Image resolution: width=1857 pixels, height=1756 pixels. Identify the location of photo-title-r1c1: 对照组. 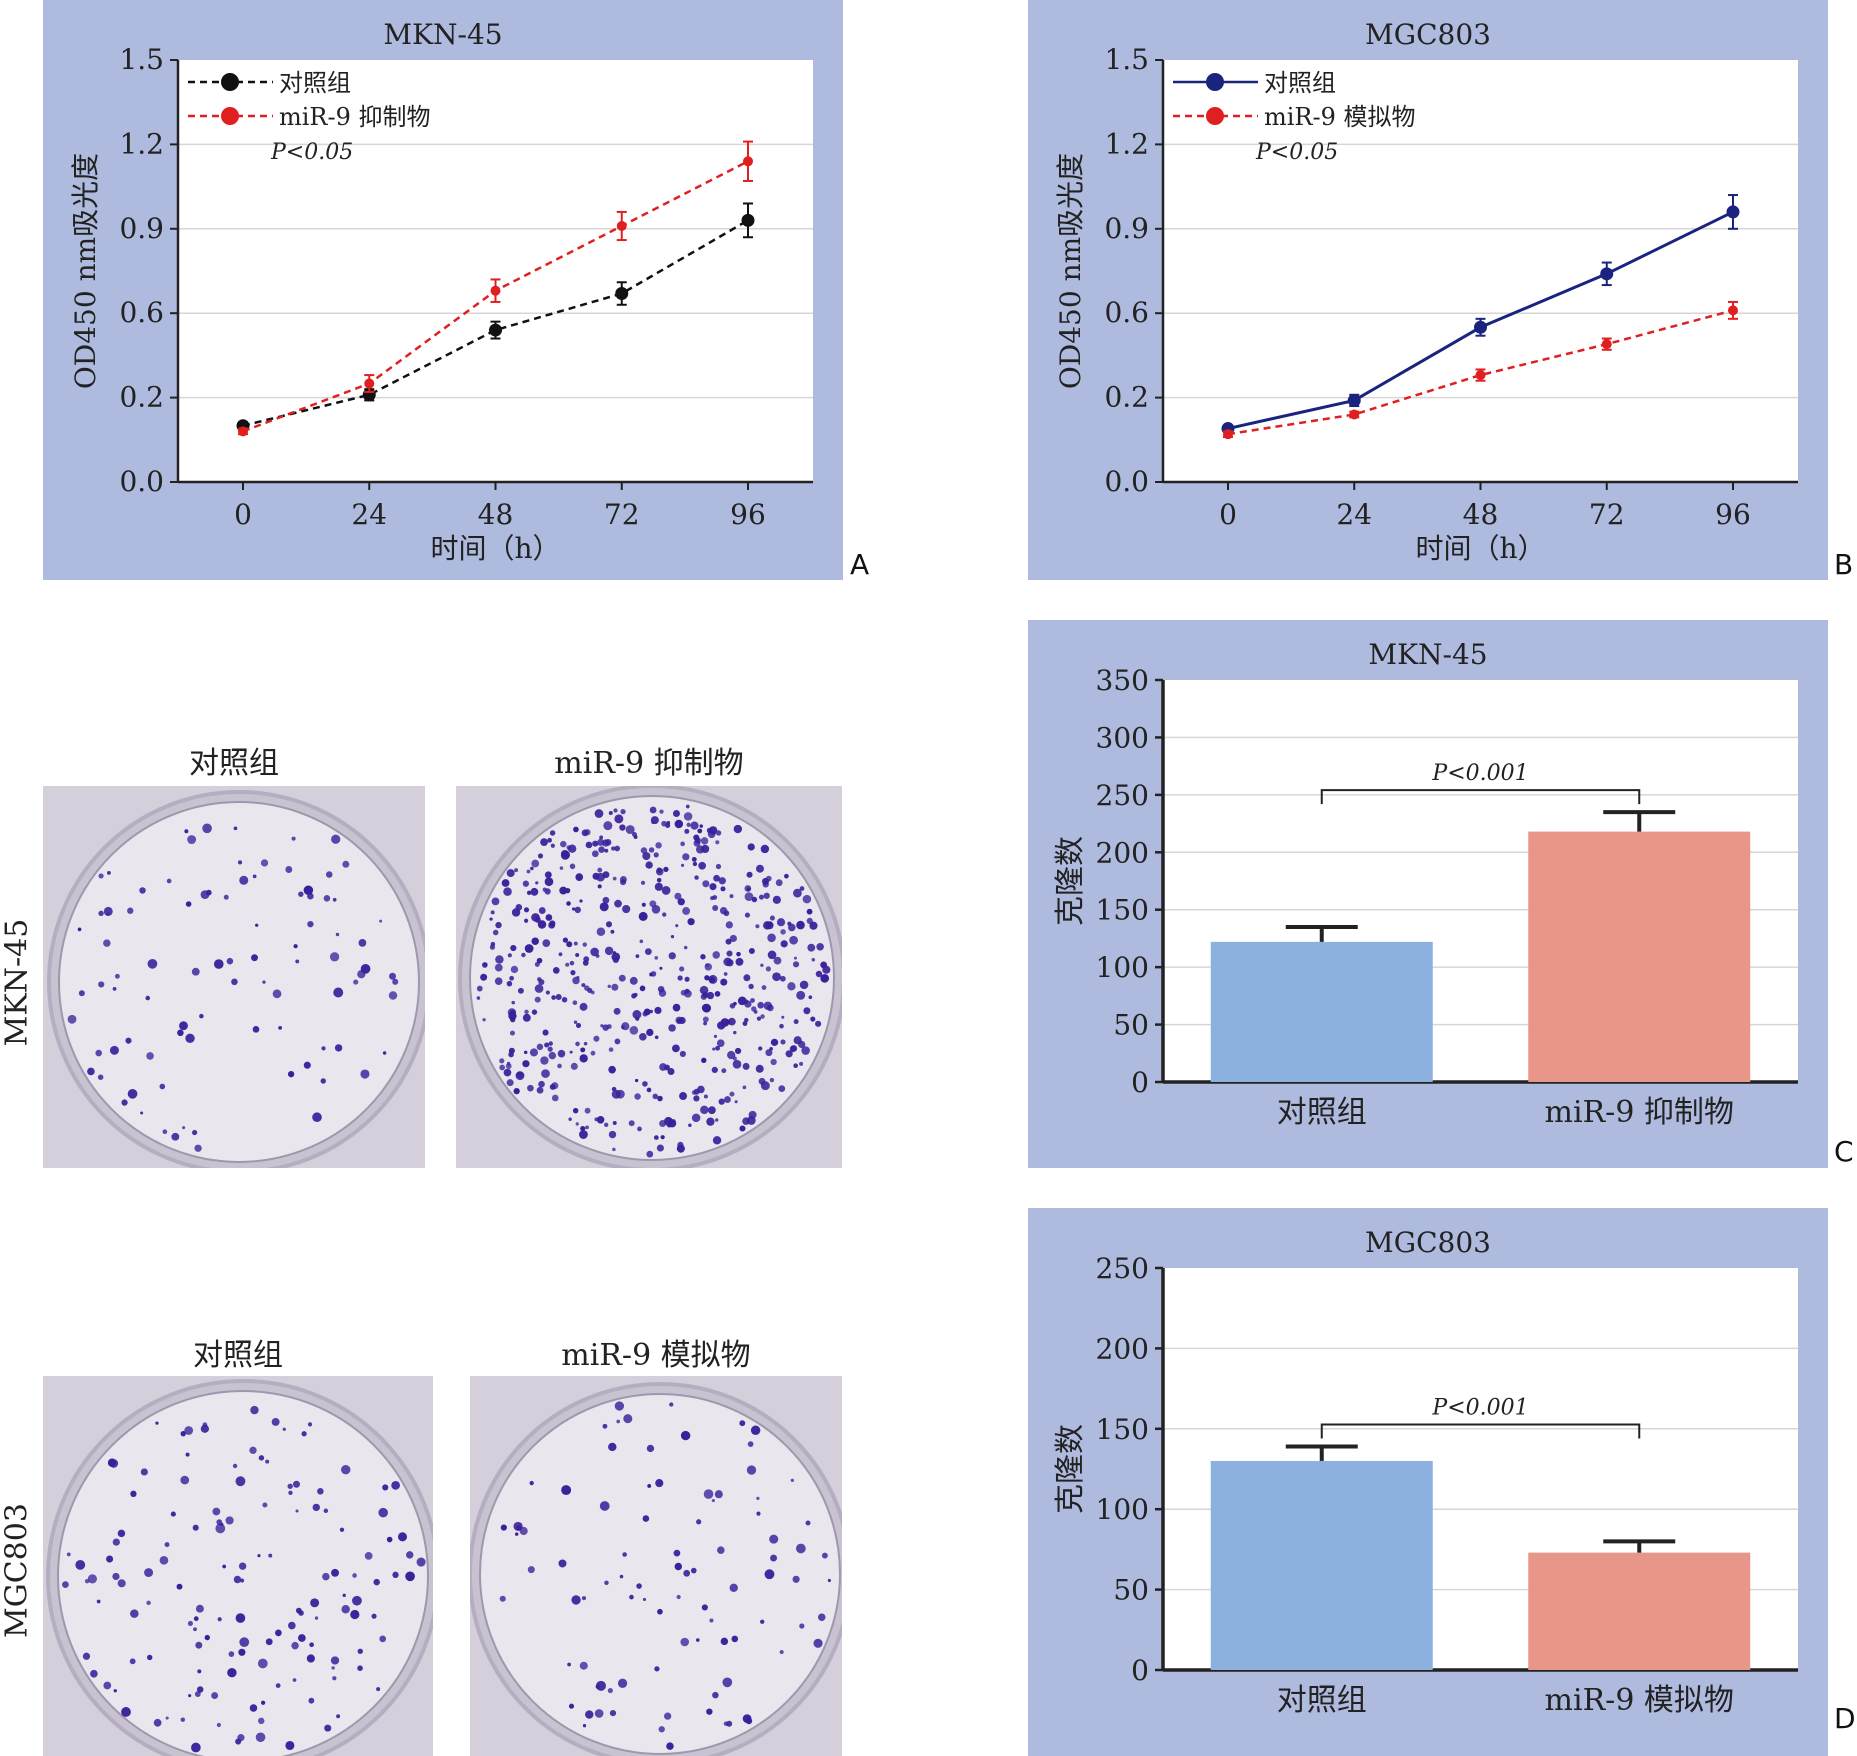
(234, 763).